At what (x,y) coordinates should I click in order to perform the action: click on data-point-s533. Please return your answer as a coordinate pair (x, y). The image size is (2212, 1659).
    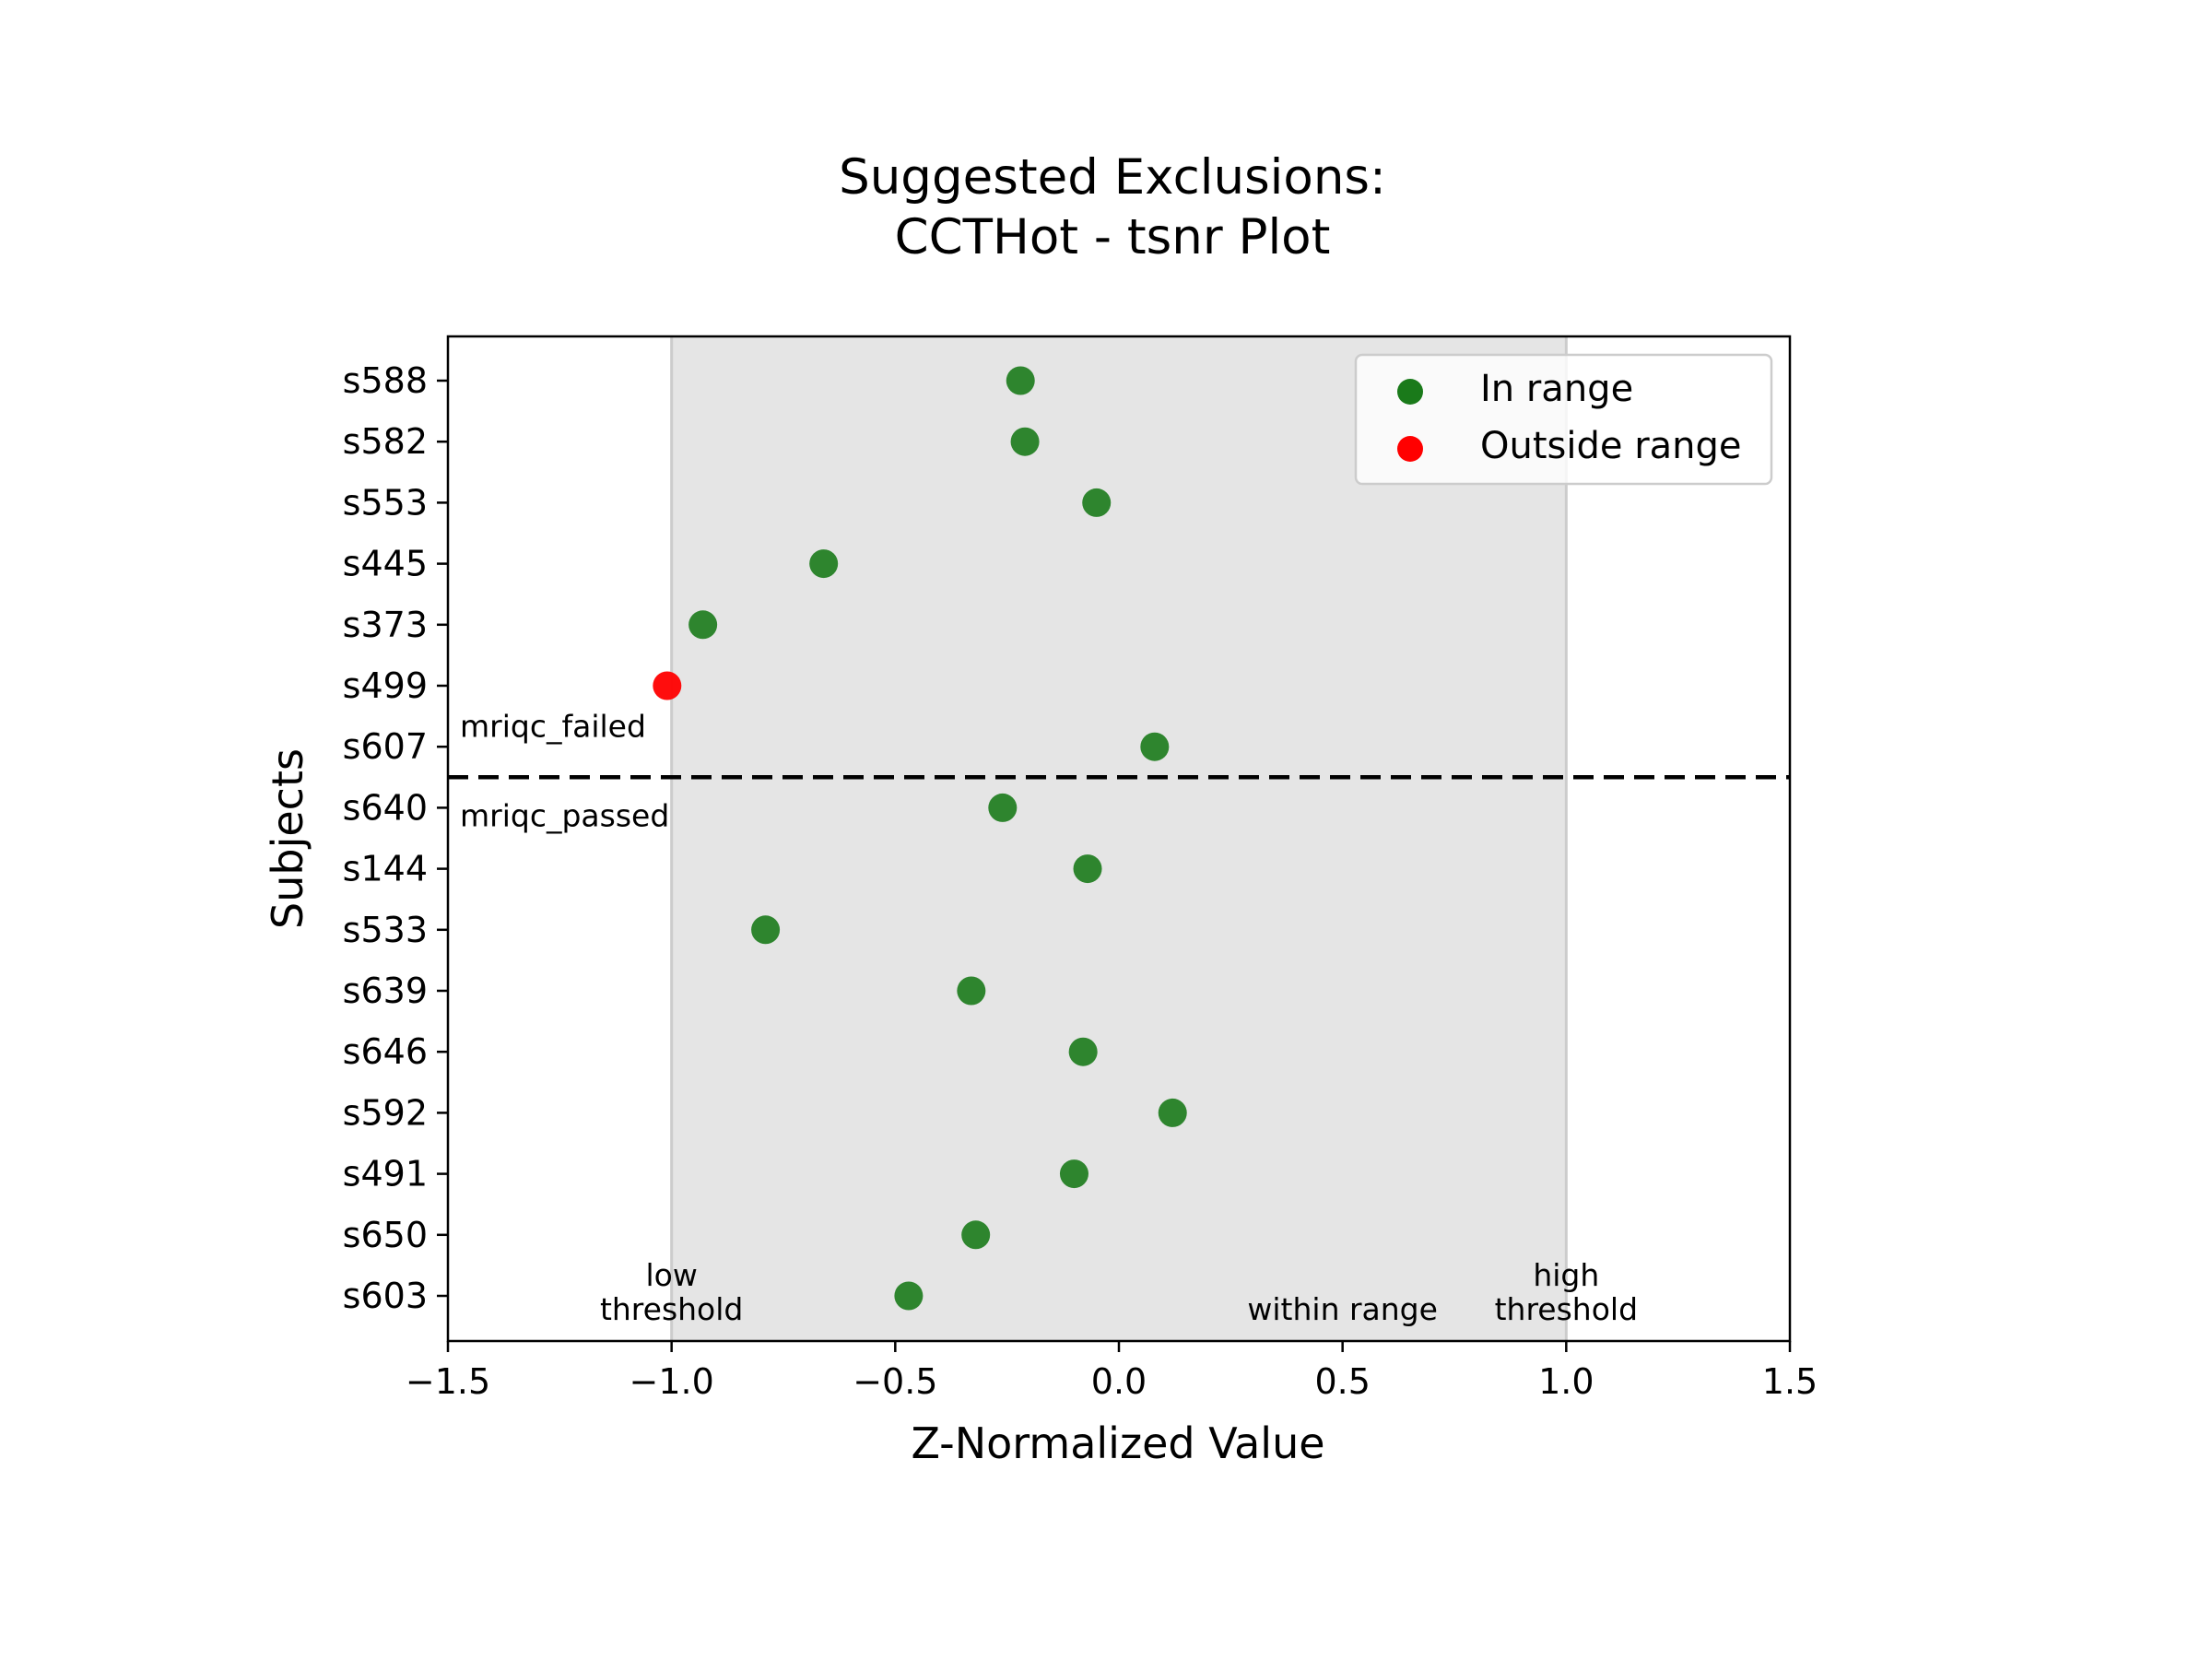
    Looking at the image, I should click on (766, 930).